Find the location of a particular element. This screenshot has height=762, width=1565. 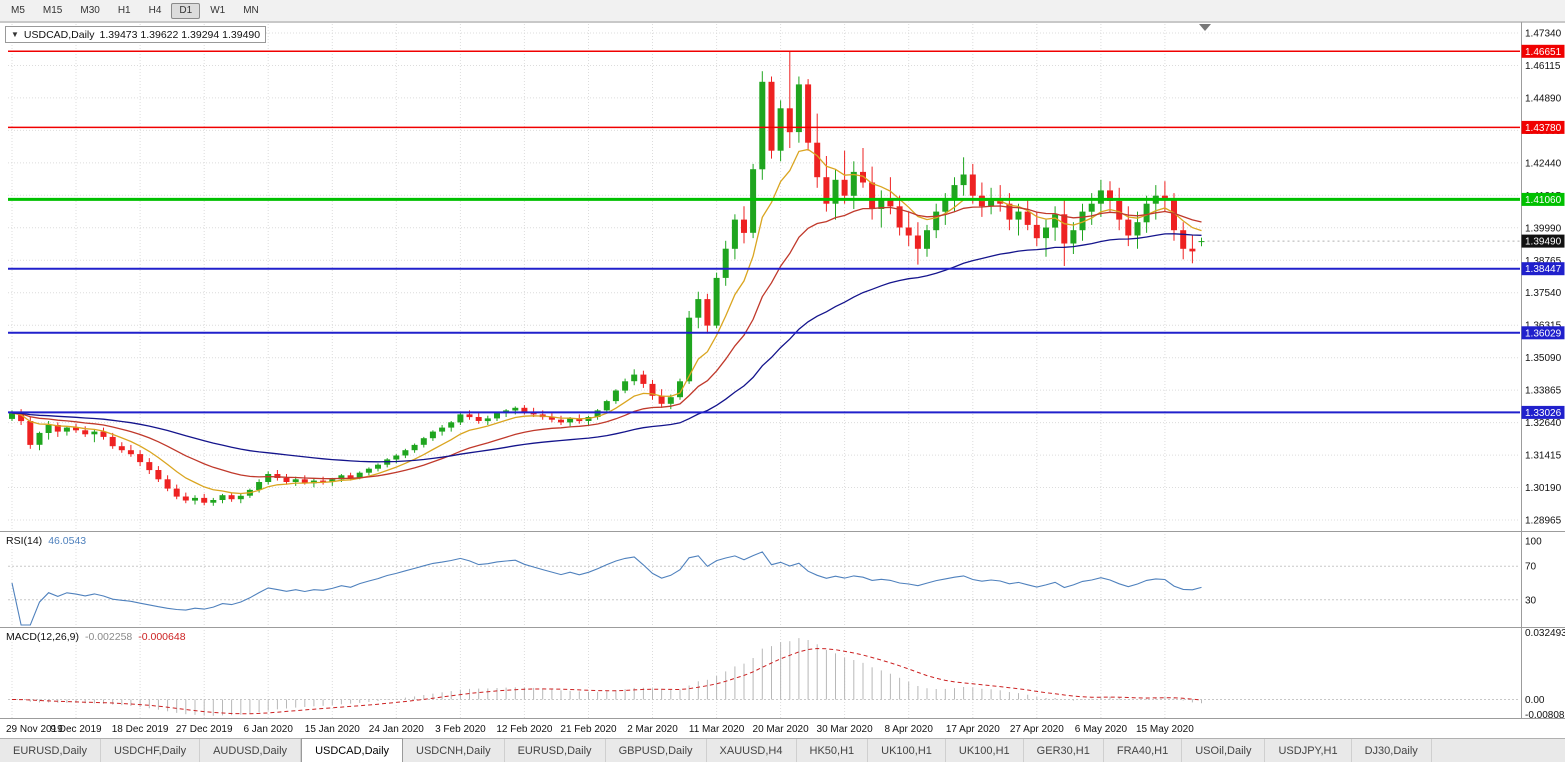

svg-text: 1.36029 is located at coordinates (1543, 333).